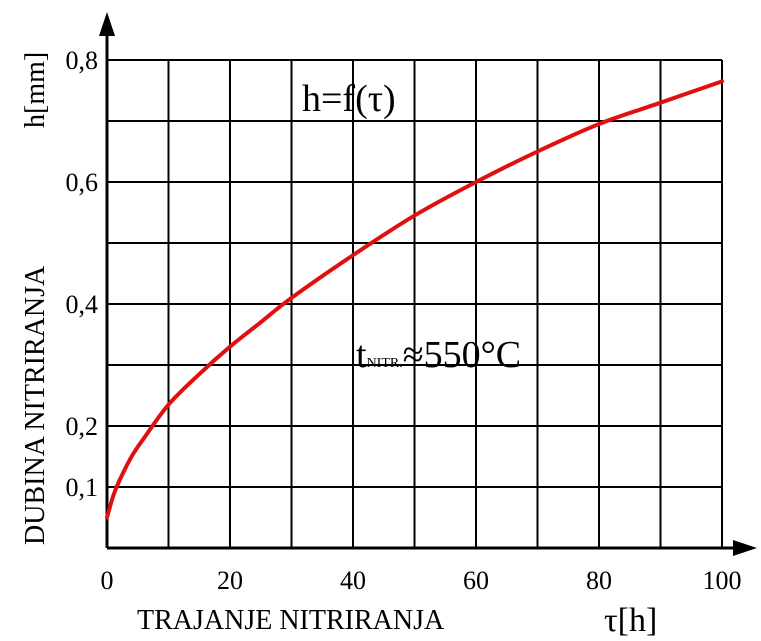  I want to click on x-tick-label: 80, so click(599, 580).